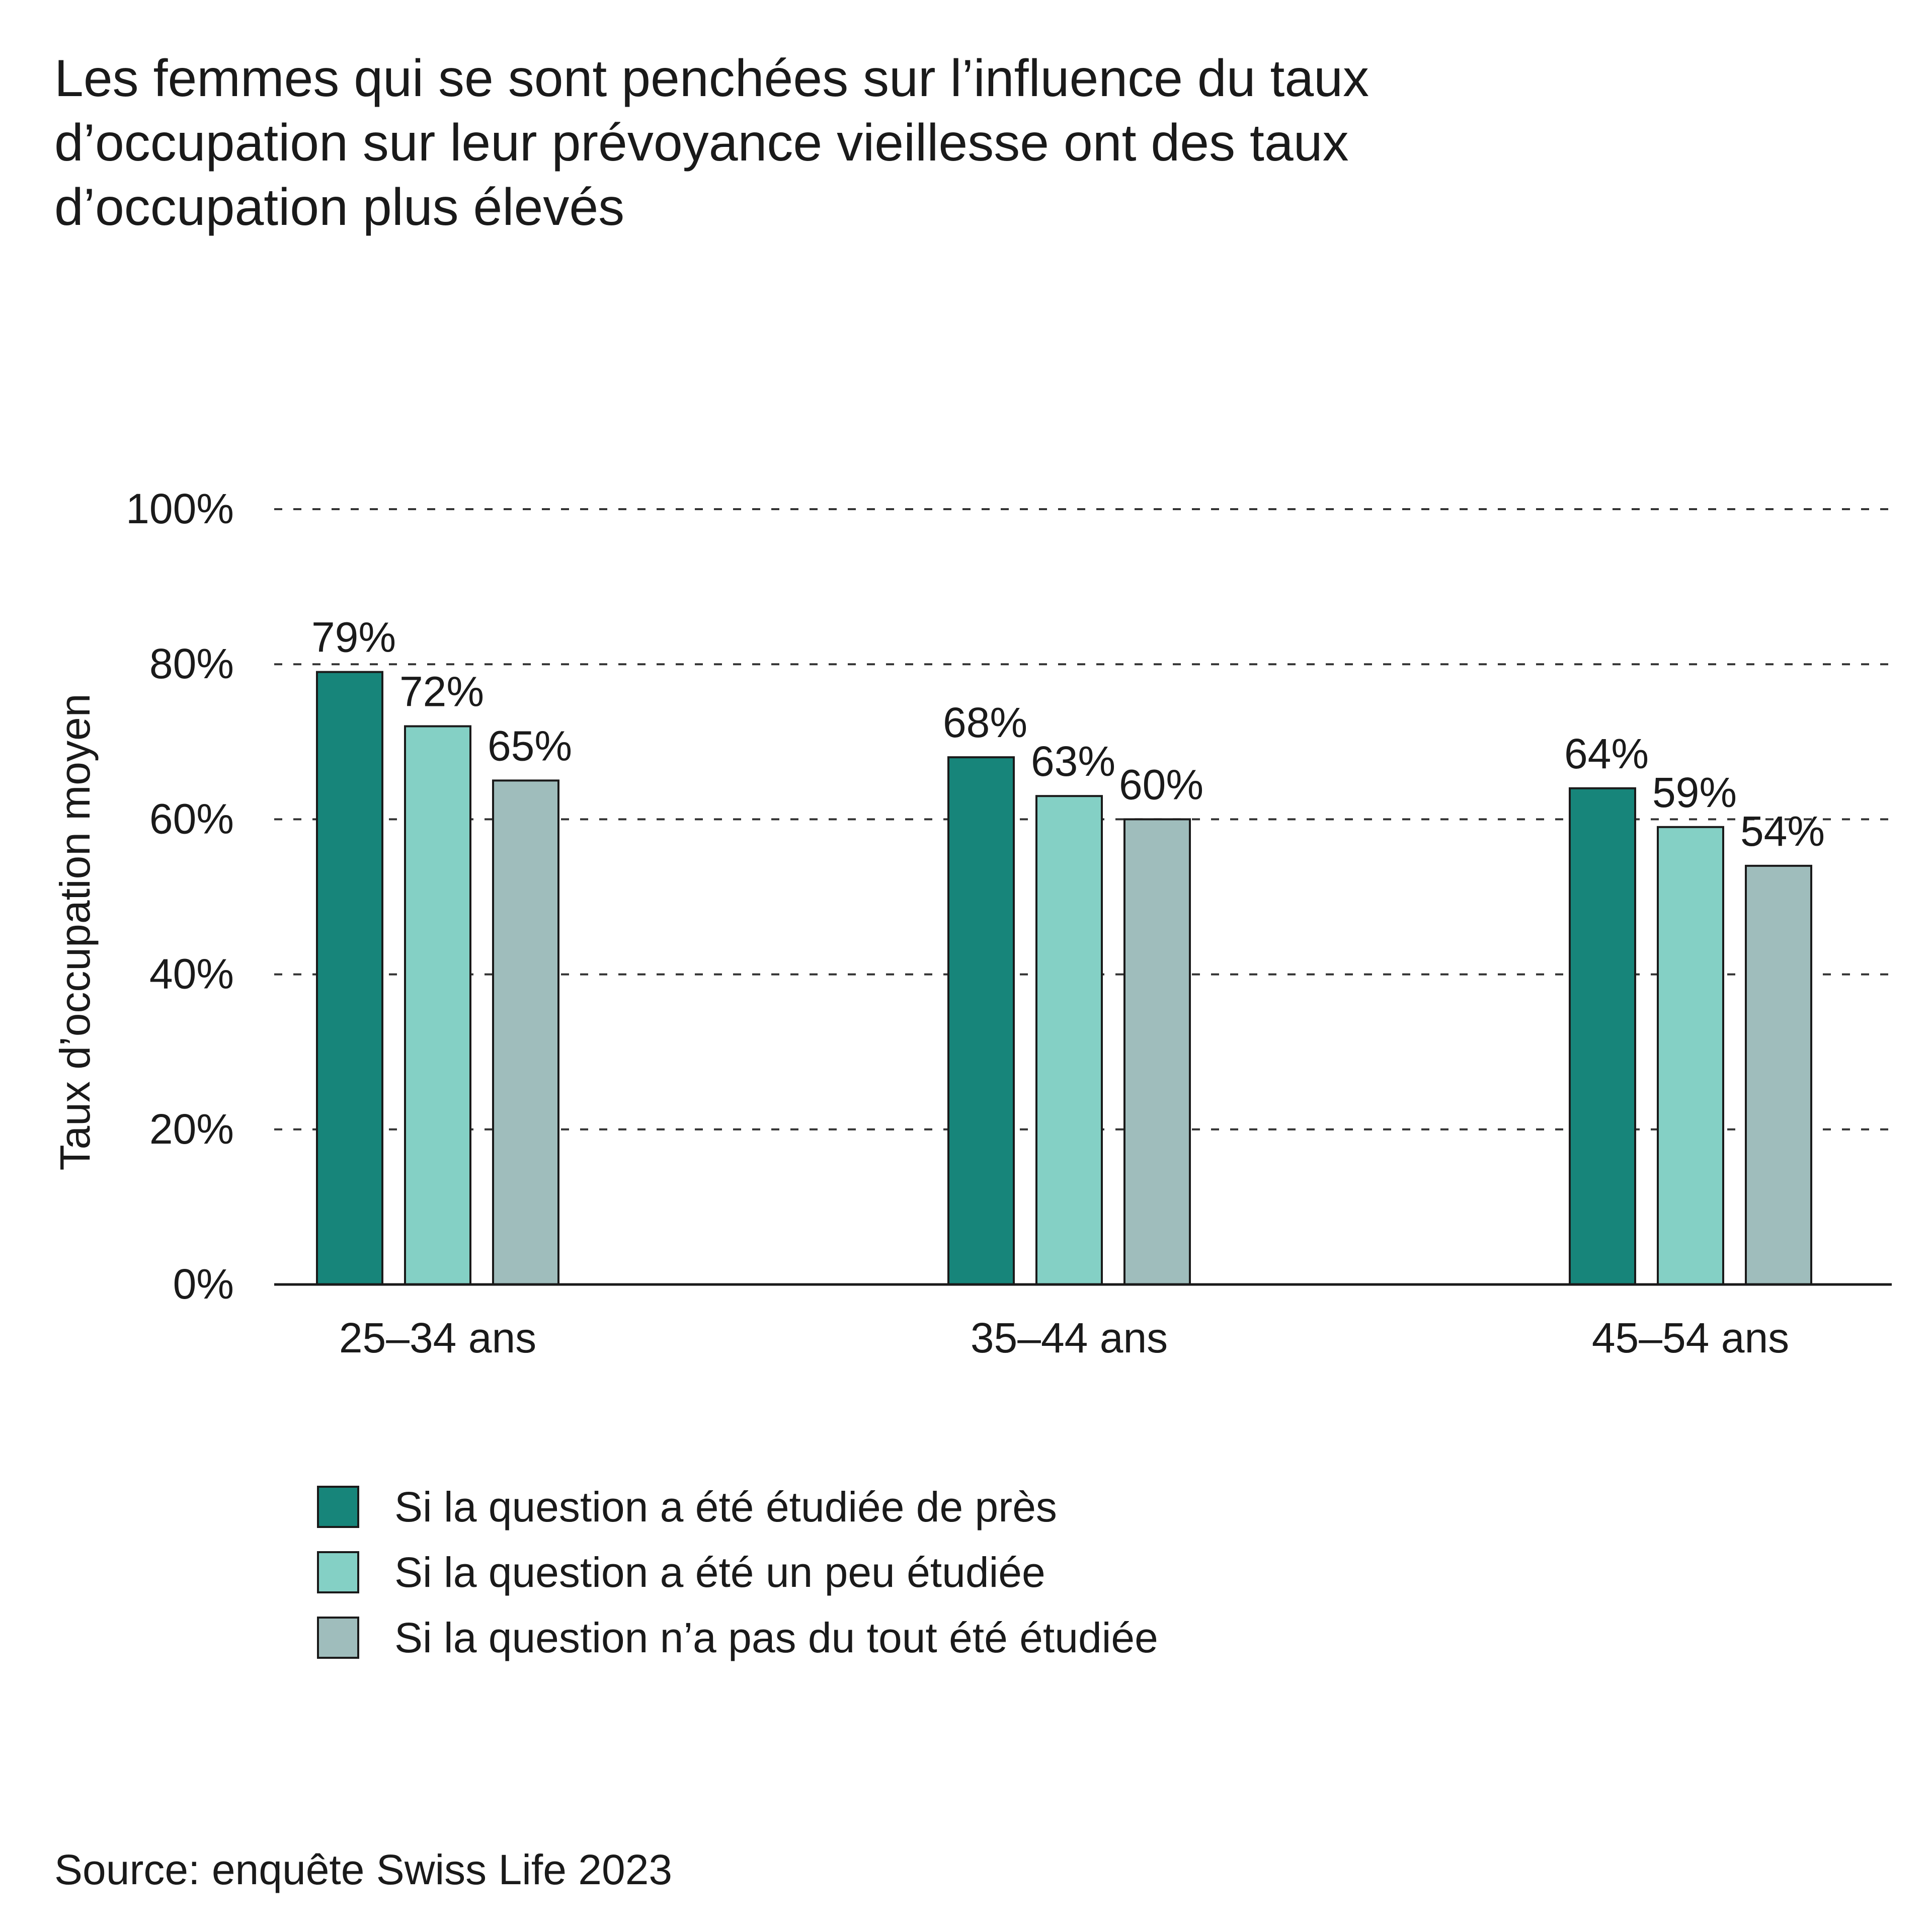 The width and height of the screenshot is (1932, 1932). What do you see at coordinates (985, 723) in the screenshot?
I see `data-label: 68%` at bounding box center [985, 723].